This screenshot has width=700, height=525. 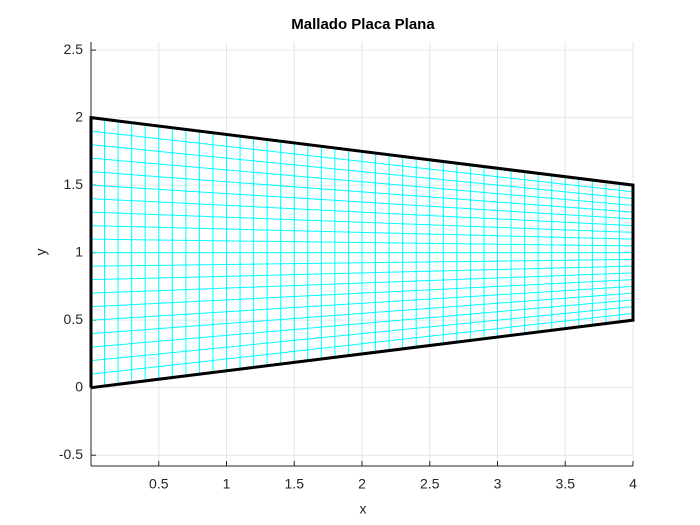 What do you see at coordinates (363, 509) in the screenshot?
I see `x-axis-label: x` at bounding box center [363, 509].